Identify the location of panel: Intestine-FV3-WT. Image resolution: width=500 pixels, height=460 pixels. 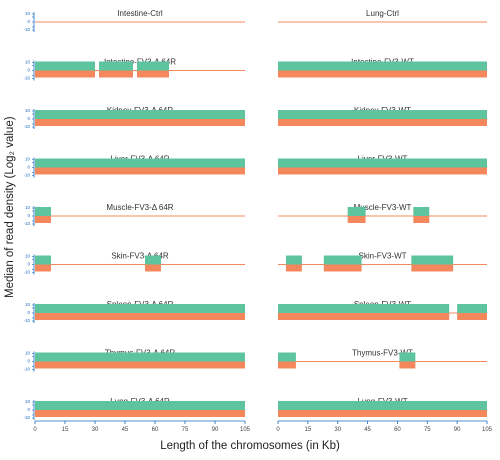
(382, 68).